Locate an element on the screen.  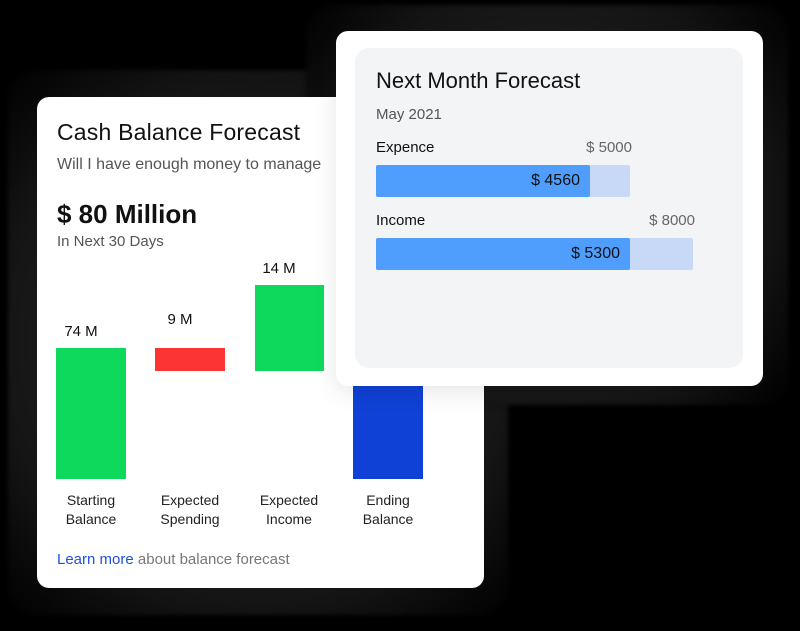
expence-progress-fill: $ 4560 is located at coordinates (483, 181).